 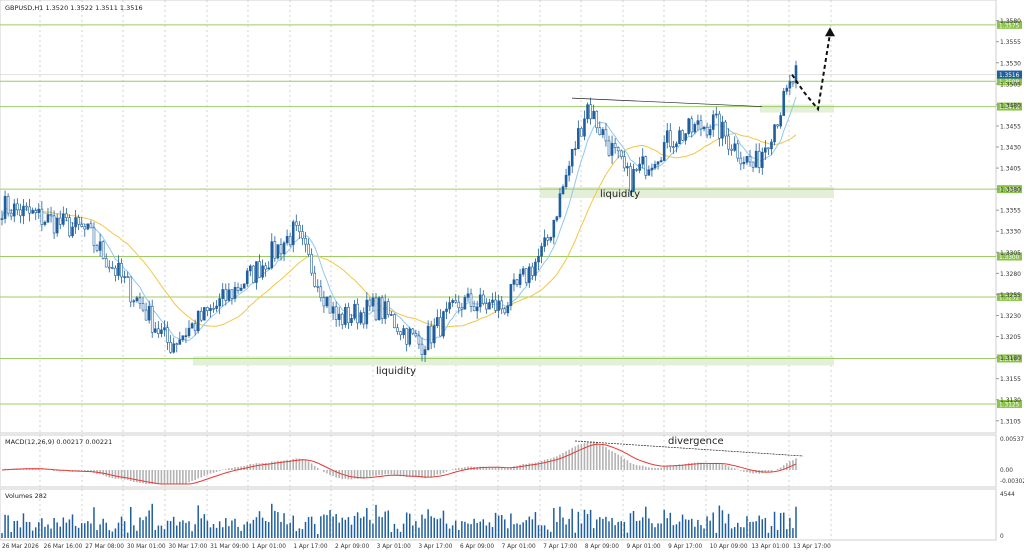 I want to click on liquidity-label-upper: liquidity, so click(x=620, y=194).